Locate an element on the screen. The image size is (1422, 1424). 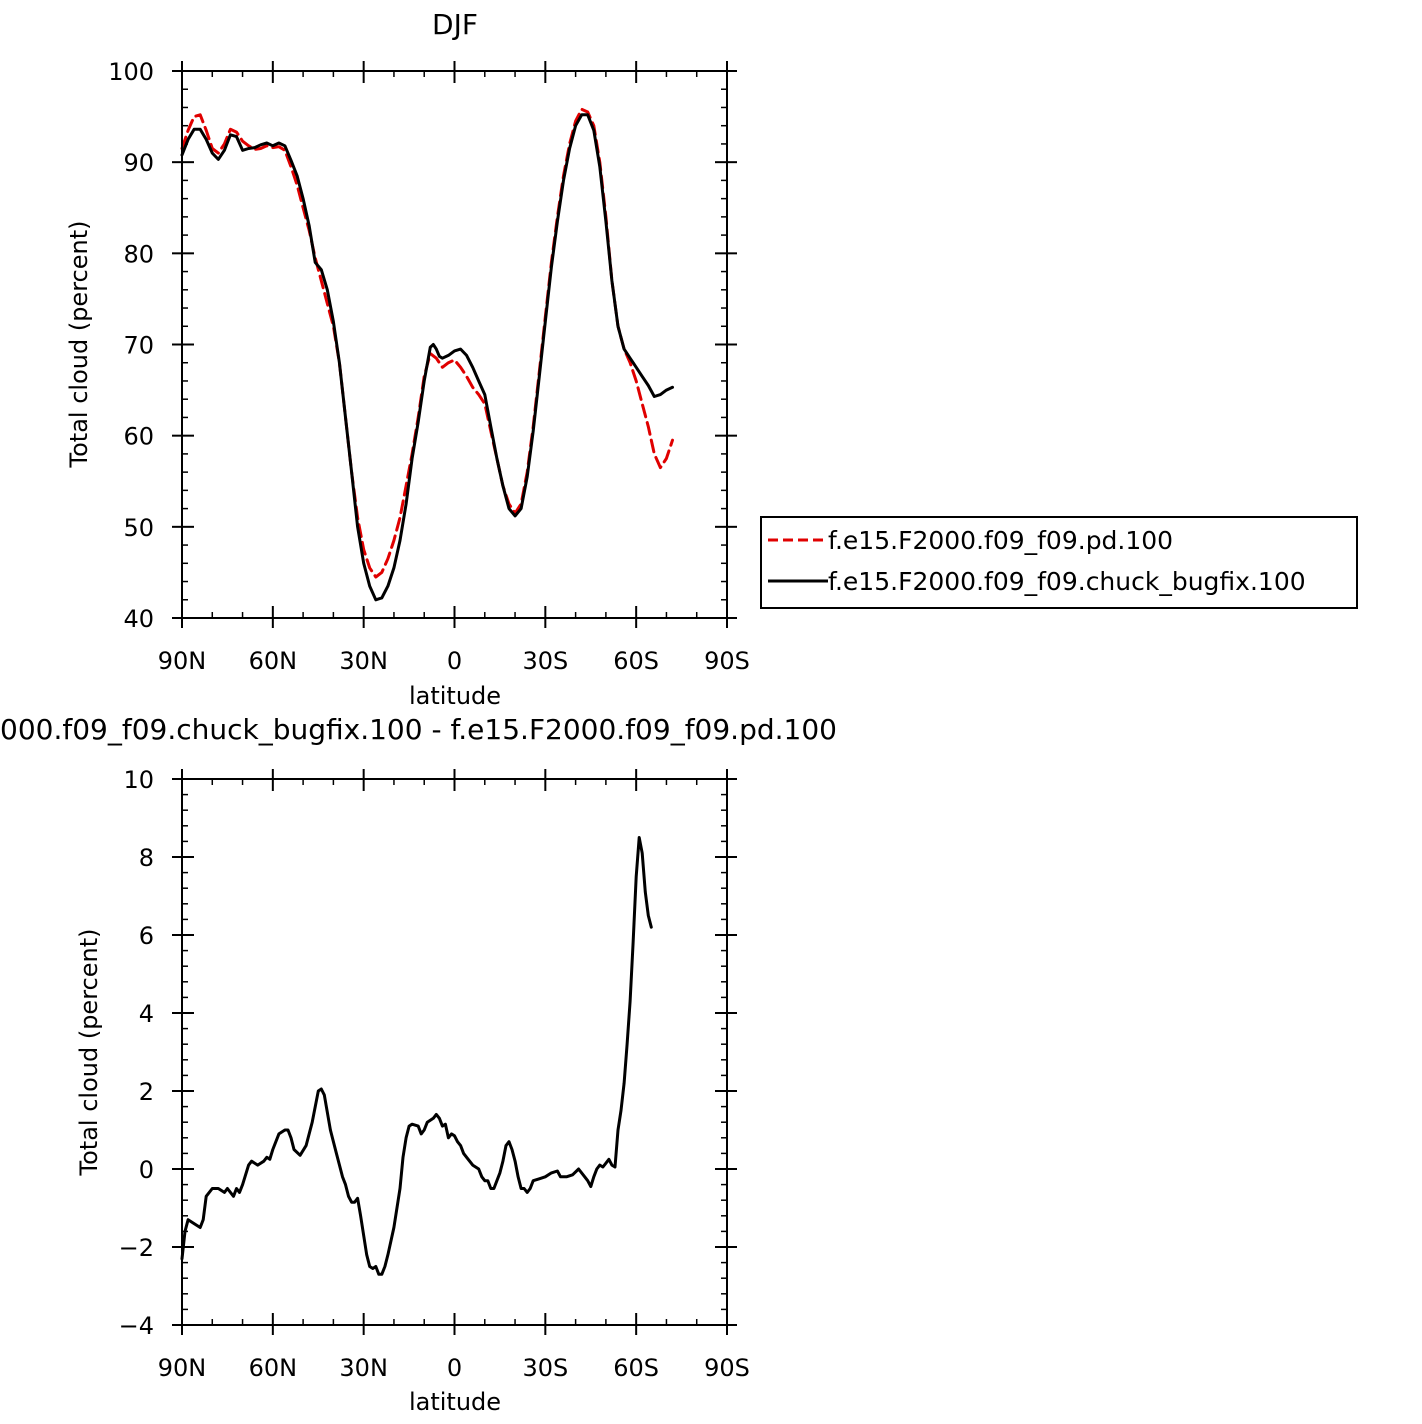
bottom-y-axis-label: Total cloud (percent) is located at coordinates (89, 1053).